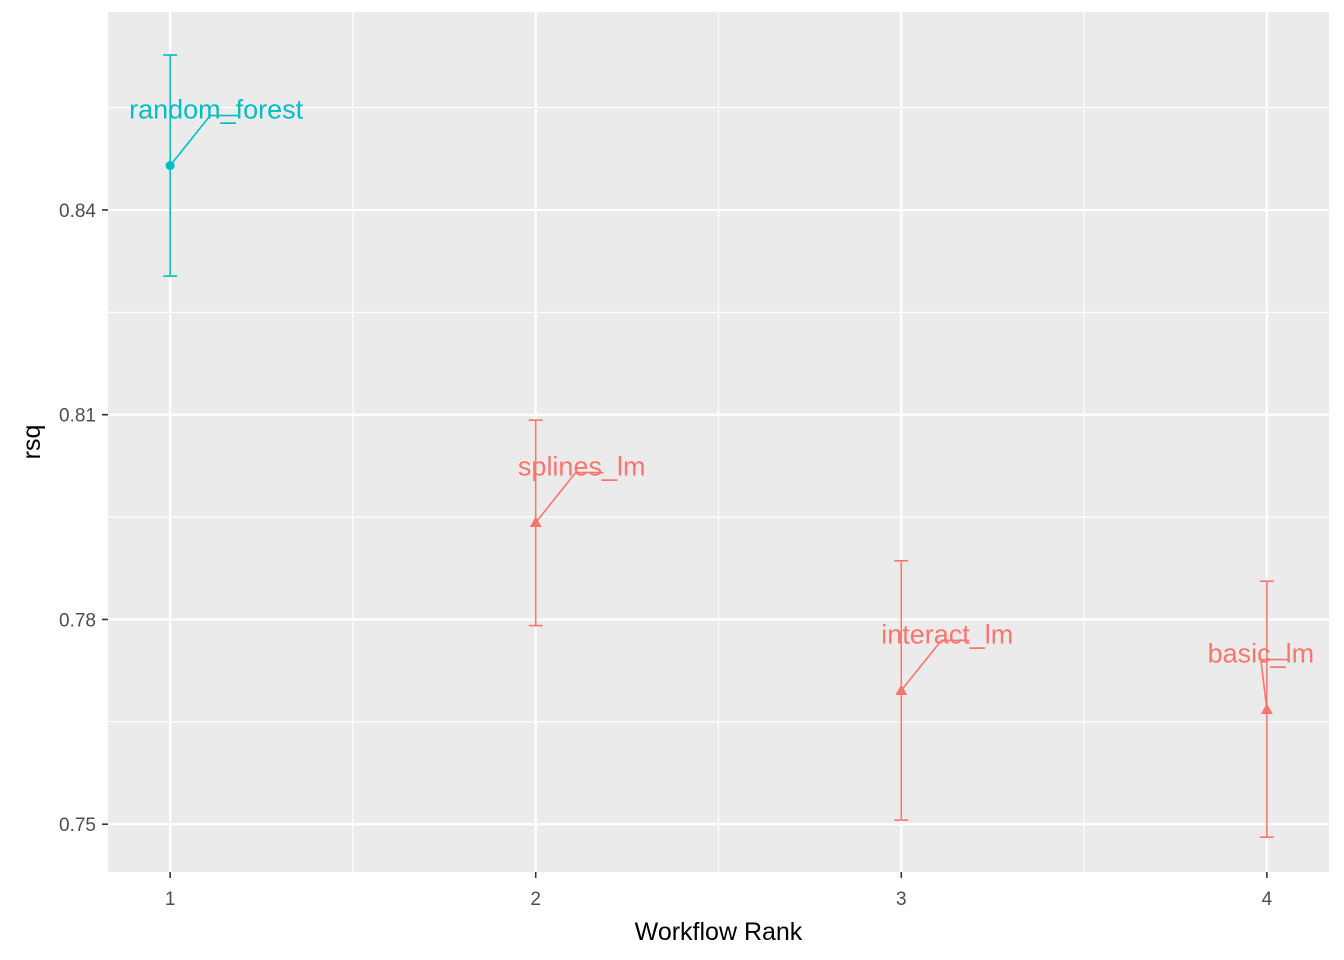 This screenshot has height=960, width=1344. Describe the element at coordinates (216, 110) in the screenshot. I see `point-label: random_forest` at that location.